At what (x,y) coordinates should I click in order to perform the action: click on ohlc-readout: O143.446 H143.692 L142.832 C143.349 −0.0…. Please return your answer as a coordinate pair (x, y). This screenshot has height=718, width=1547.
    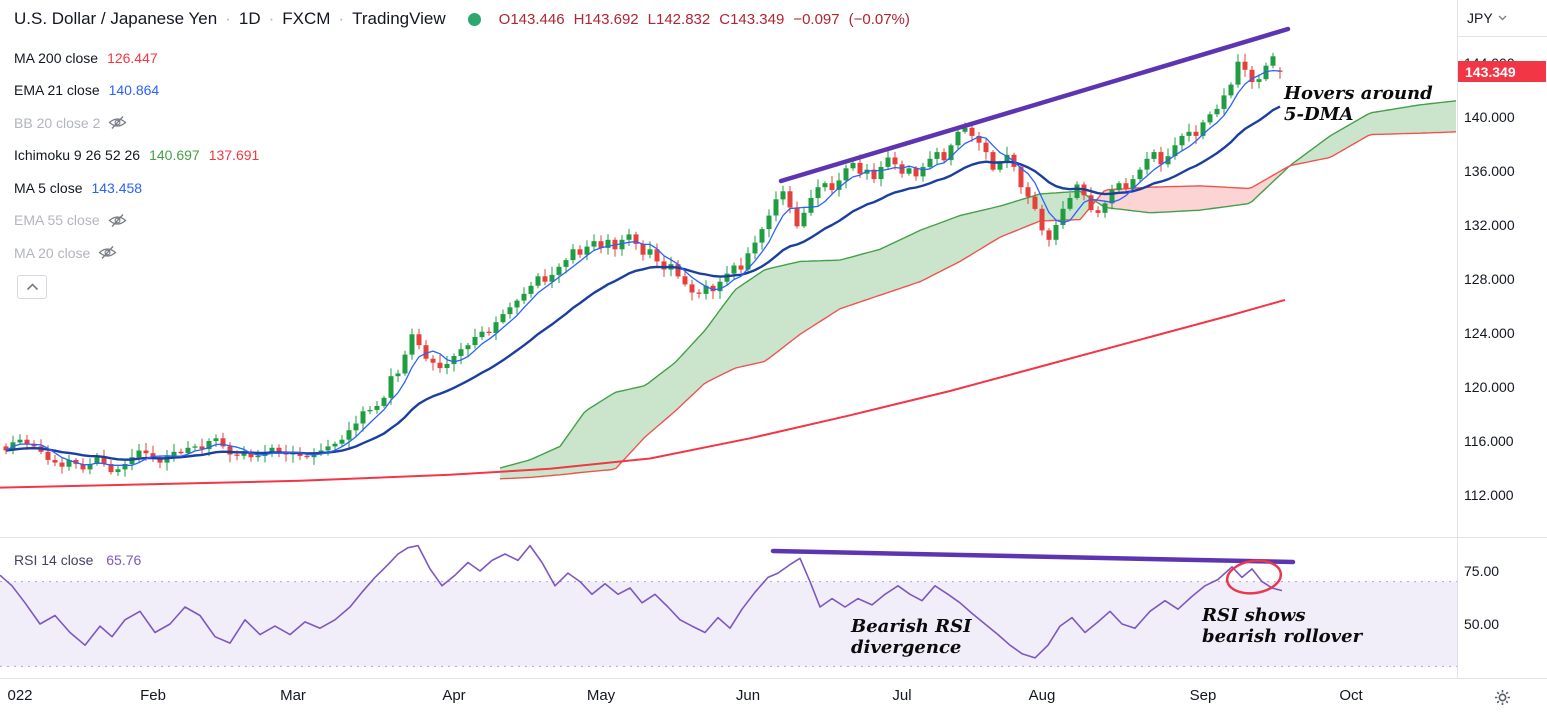
    Looking at the image, I should click on (704, 19).